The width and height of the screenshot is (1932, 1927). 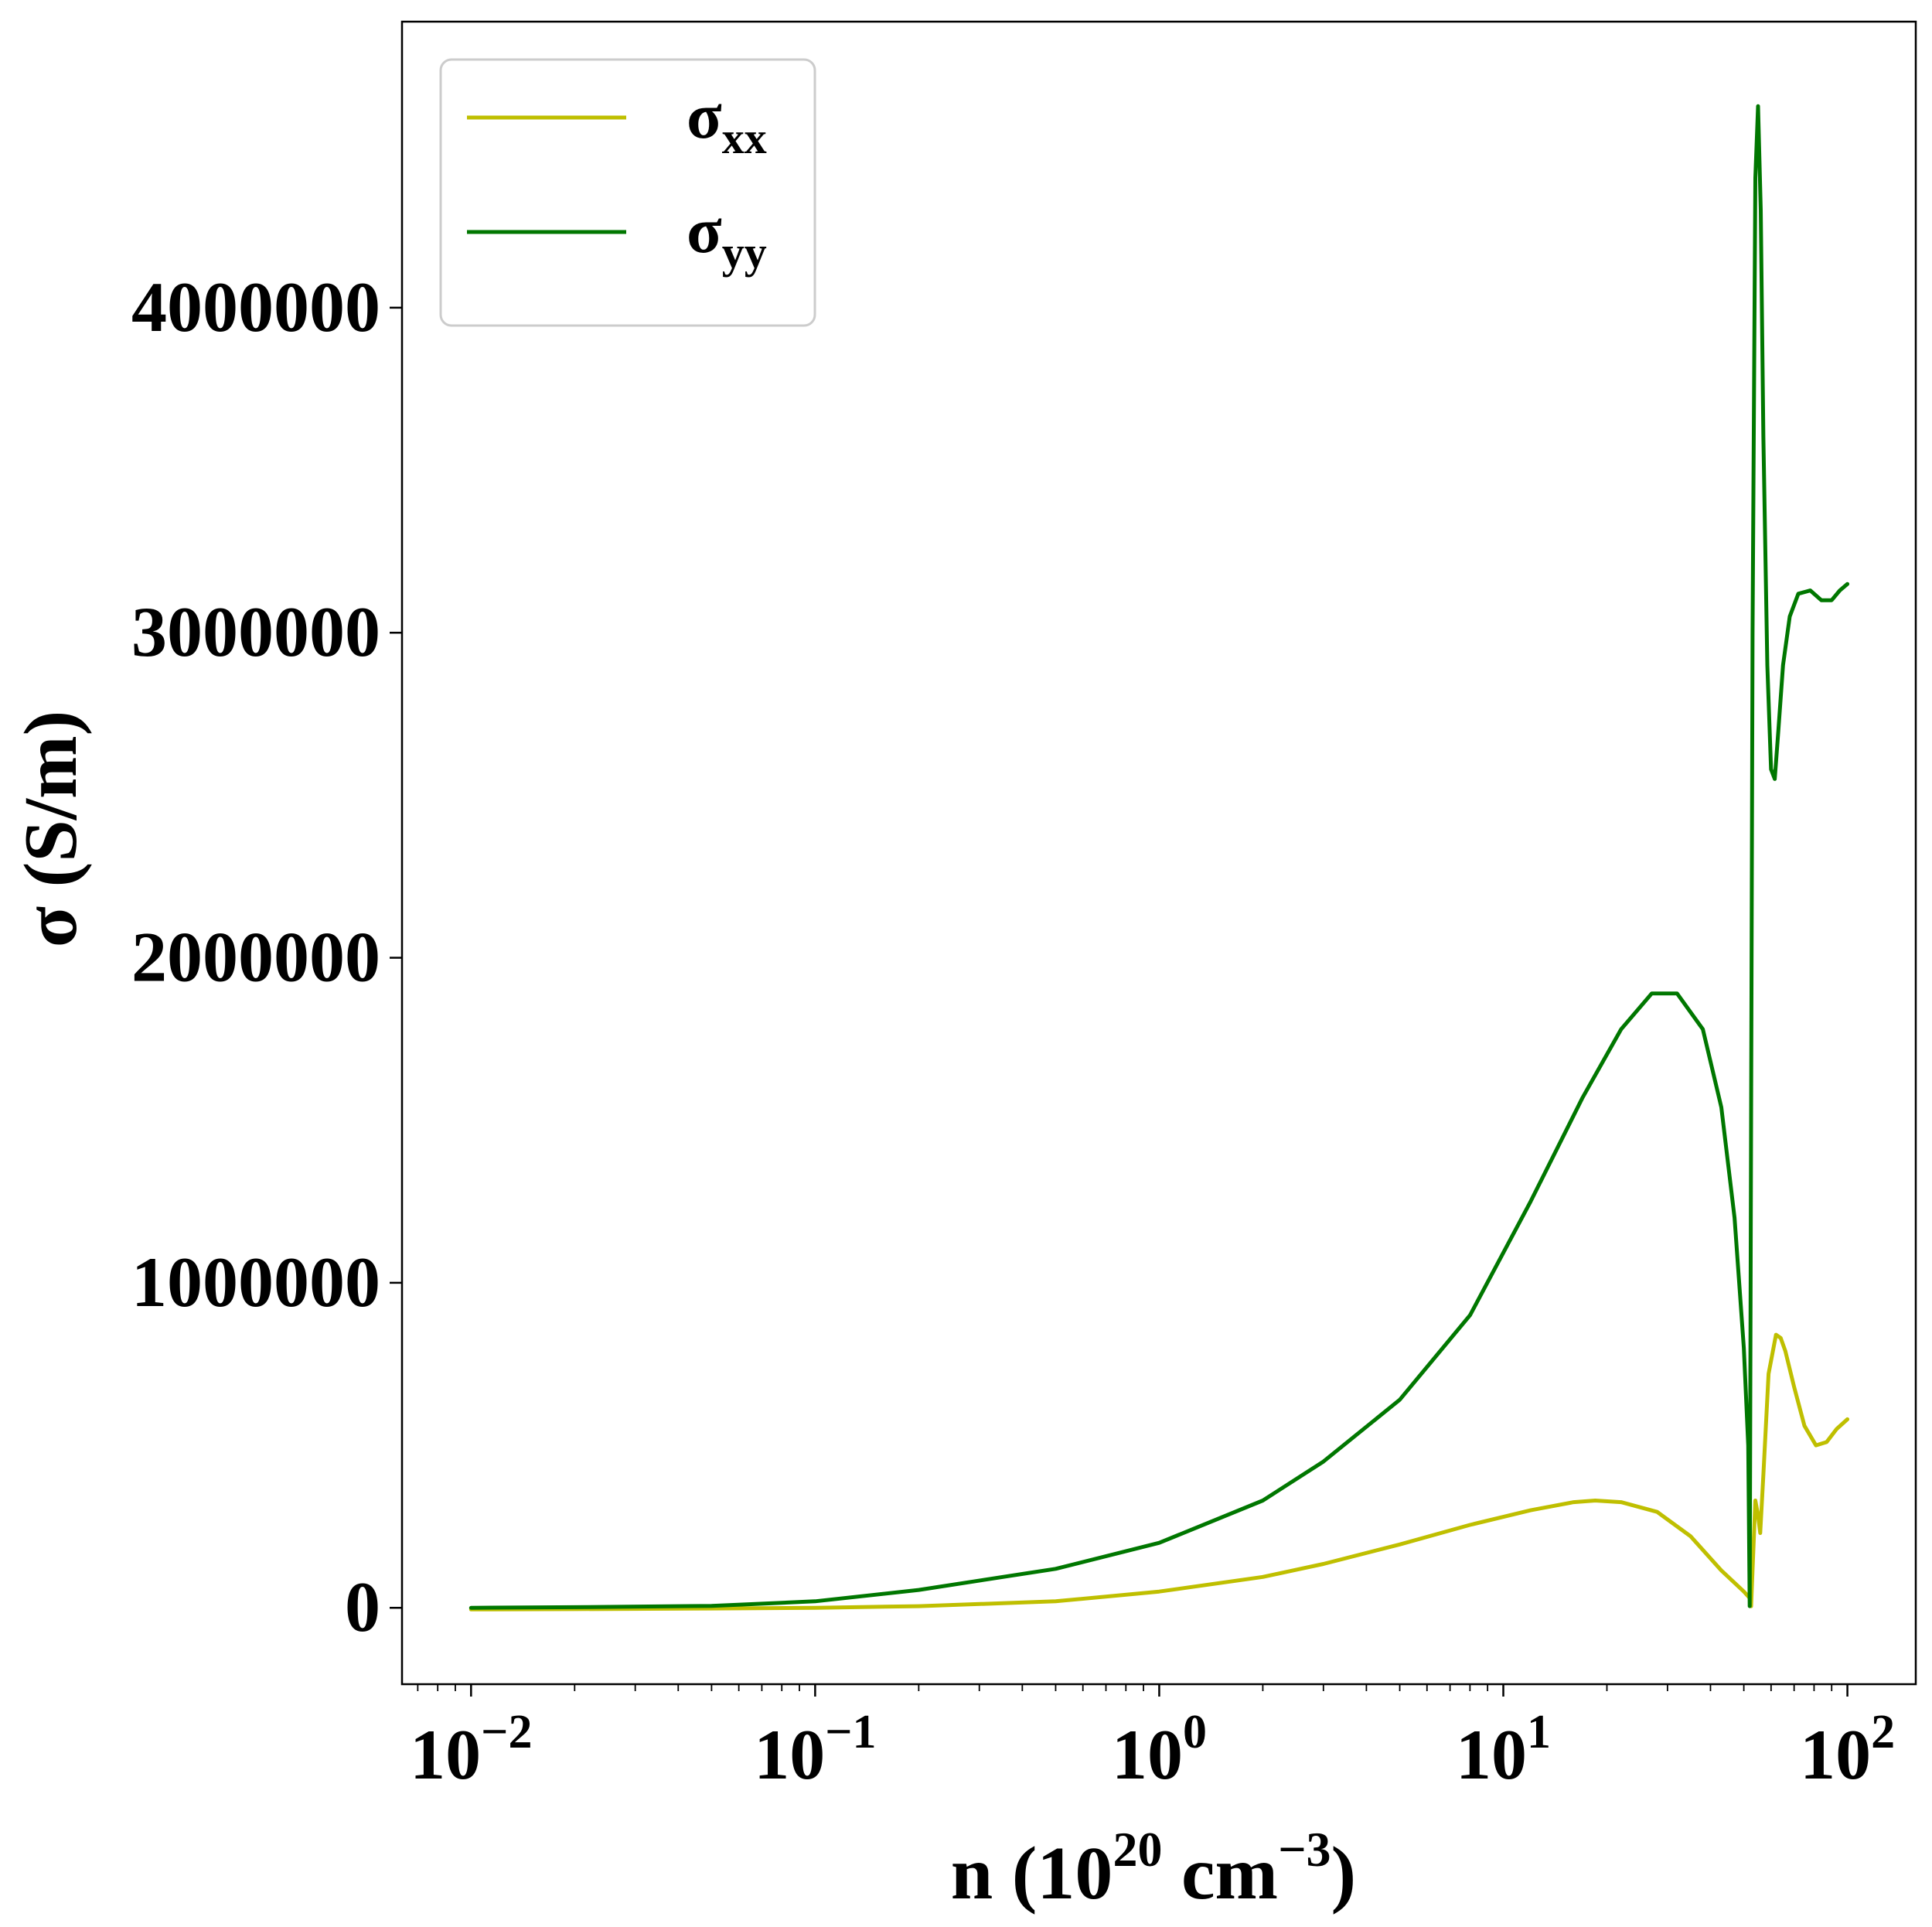 I want to click on x-axis-title-exponent-2: −3, so click(x=1304, y=1849).